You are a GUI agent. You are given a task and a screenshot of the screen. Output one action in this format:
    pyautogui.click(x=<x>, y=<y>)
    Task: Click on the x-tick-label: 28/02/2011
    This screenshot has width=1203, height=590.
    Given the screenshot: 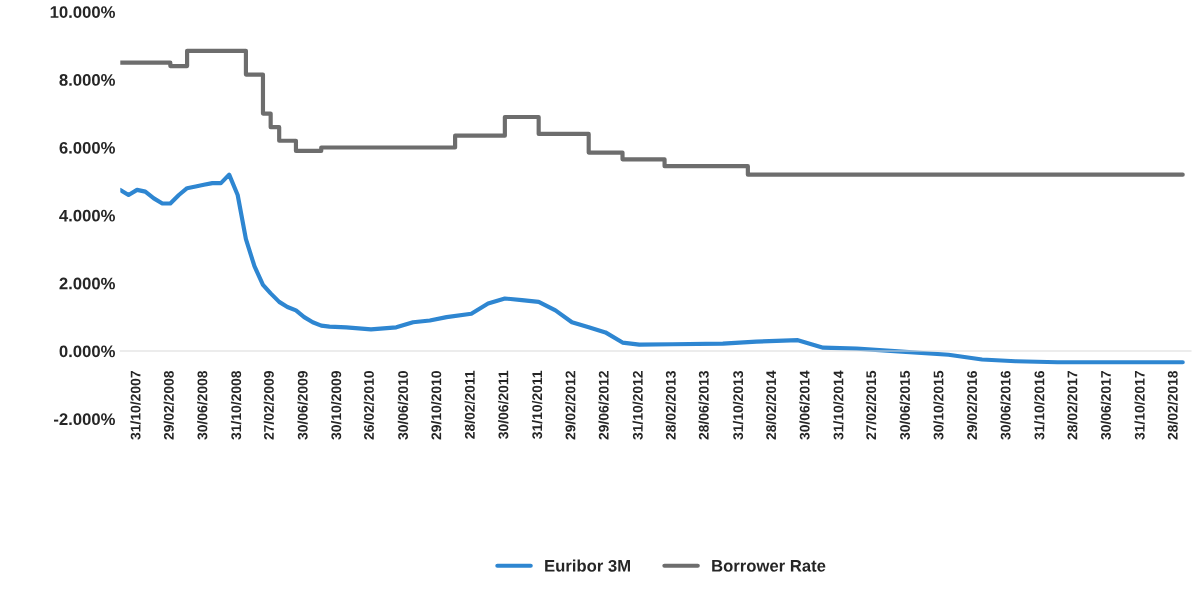 What is the action you would take?
    pyautogui.click(x=469, y=404)
    